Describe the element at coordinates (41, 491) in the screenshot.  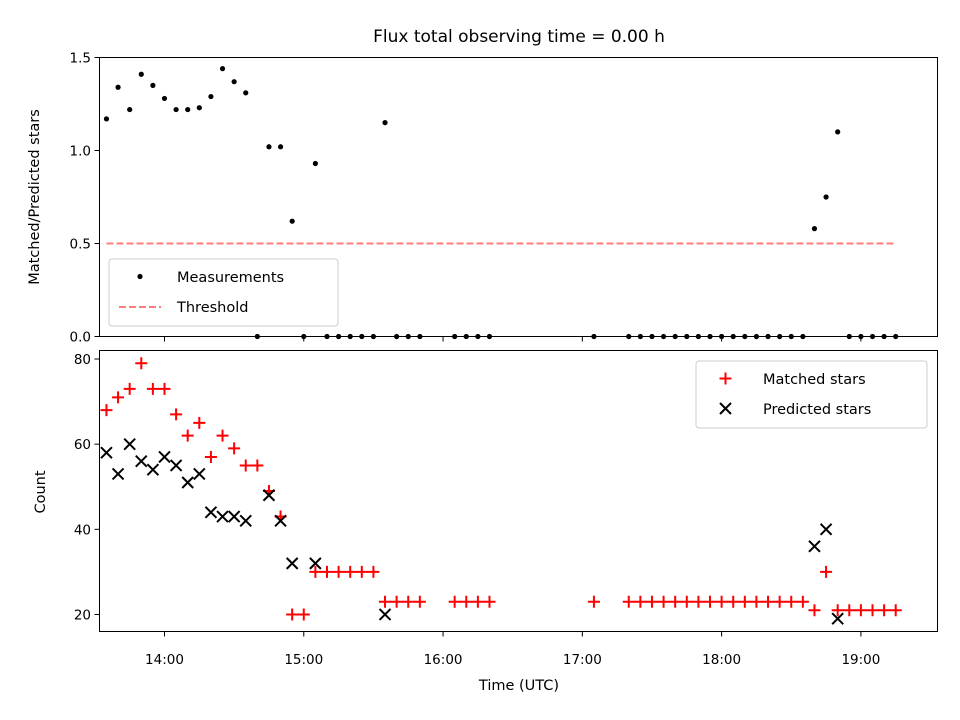
I see `bottom-y-axis-label: Count` at that location.